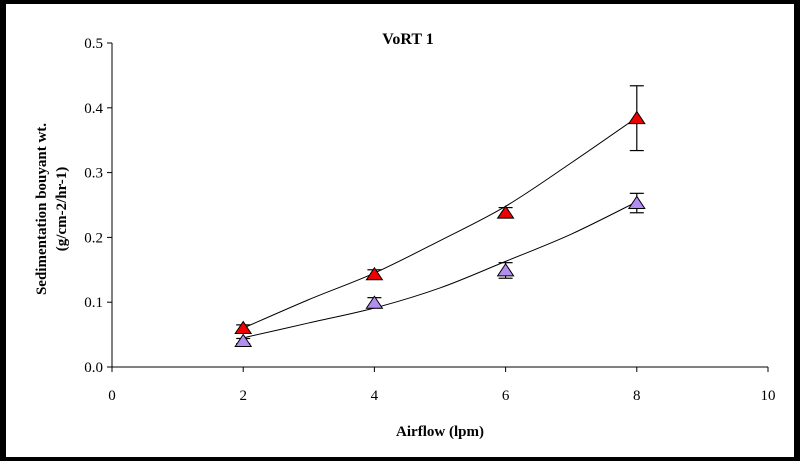 This screenshot has width=800, height=461. I want to click on x-tick-label: 0, so click(112, 396).